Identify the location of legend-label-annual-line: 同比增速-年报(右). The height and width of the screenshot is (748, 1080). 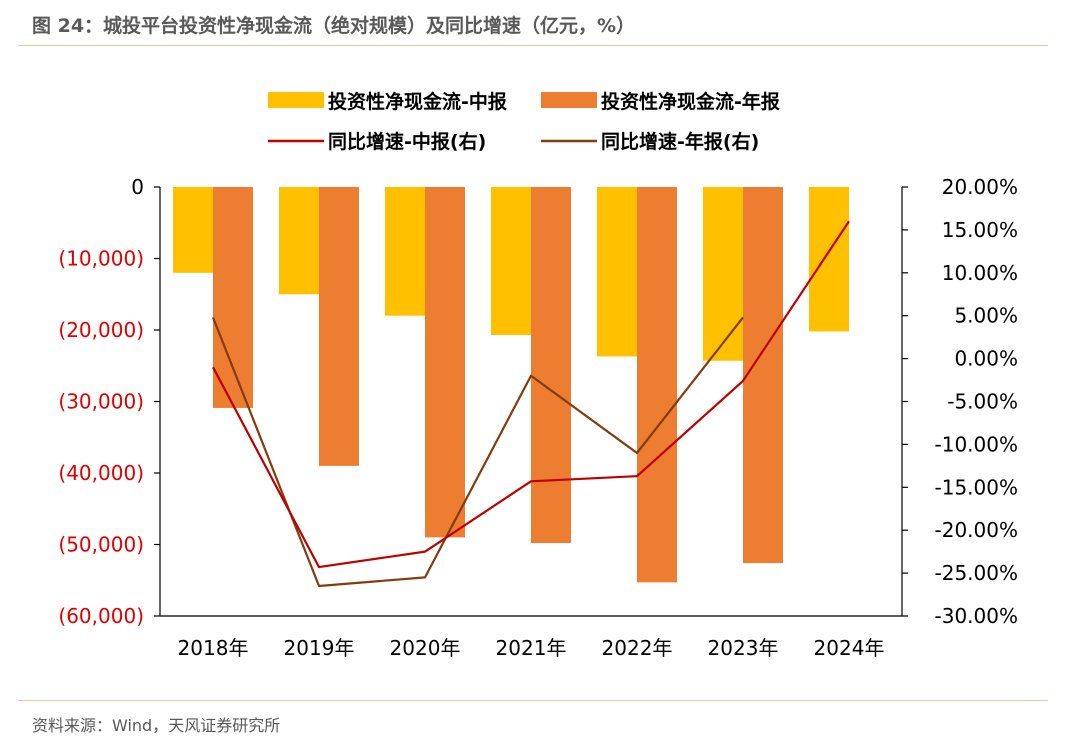
(680, 141).